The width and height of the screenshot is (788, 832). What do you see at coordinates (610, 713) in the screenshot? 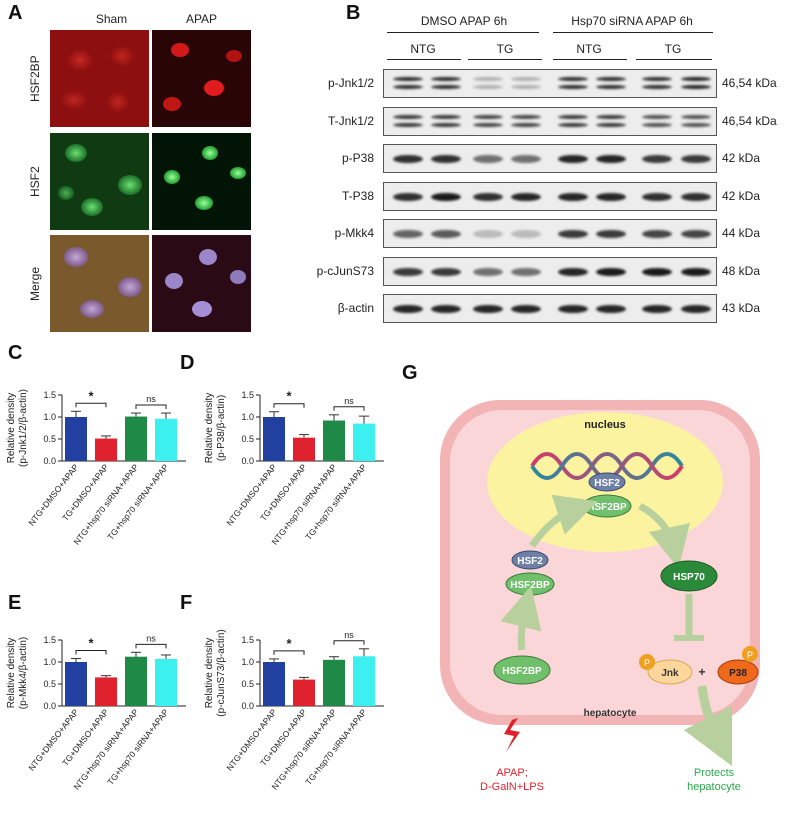
I see `hepatocyte-label: hepatocyte` at bounding box center [610, 713].